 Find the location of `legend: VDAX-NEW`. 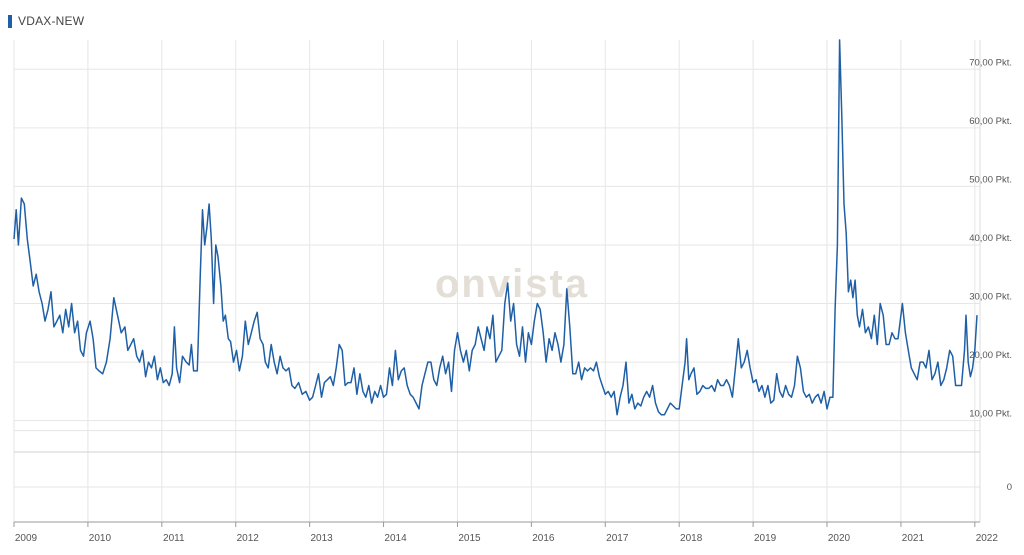

legend: VDAX-NEW is located at coordinates (46, 21).